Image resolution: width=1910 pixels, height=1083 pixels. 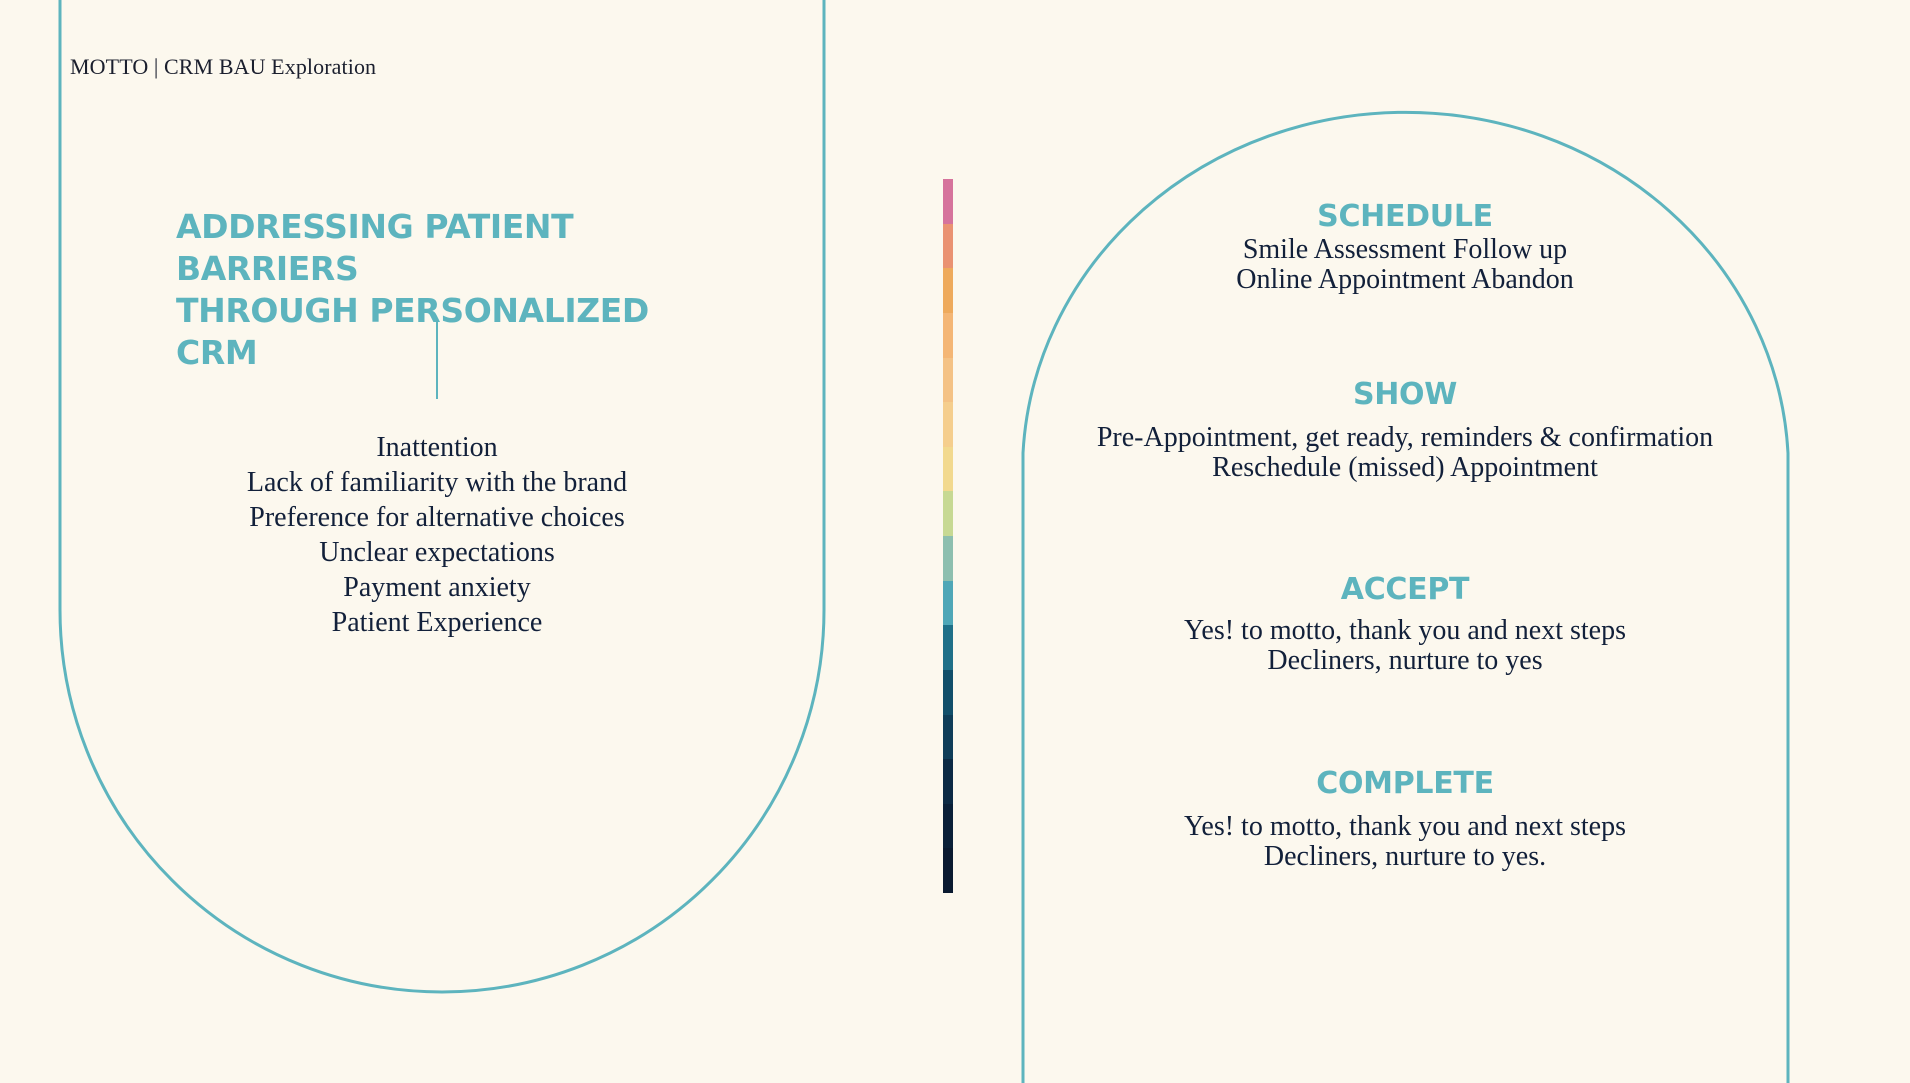 What do you see at coordinates (375, 247) in the screenshot?
I see `page-title-line-1: ADDRESSING PATIENT BARRIERS` at bounding box center [375, 247].